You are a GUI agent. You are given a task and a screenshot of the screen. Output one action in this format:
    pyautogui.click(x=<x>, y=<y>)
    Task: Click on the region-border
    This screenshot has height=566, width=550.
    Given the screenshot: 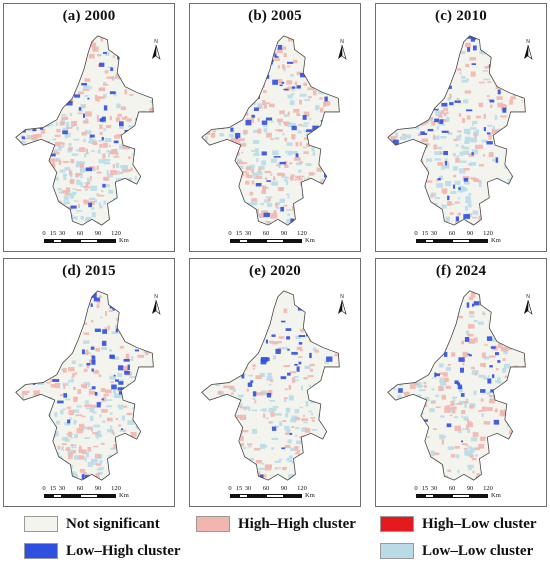 What is the action you would take?
    pyautogui.click(x=456, y=385)
    